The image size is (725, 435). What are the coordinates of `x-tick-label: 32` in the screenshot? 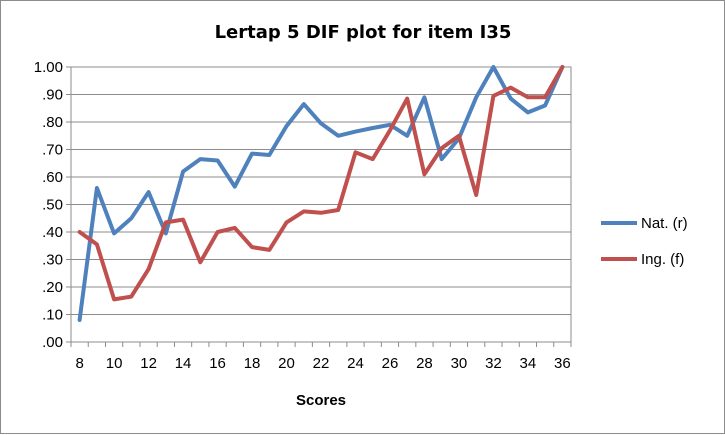 It's located at (493, 363).